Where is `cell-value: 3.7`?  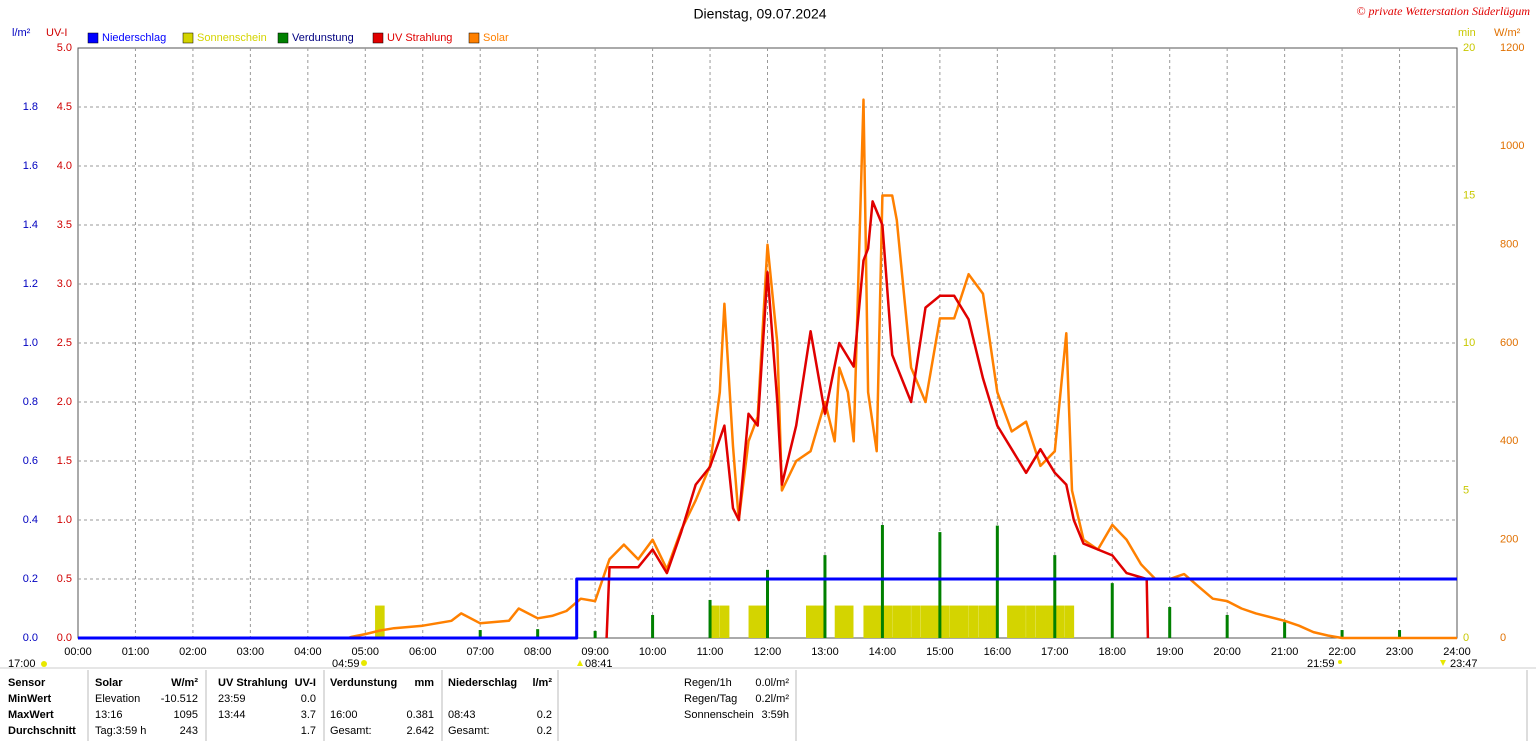
cell-value: 3.7 is located at coordinates (308, 715).